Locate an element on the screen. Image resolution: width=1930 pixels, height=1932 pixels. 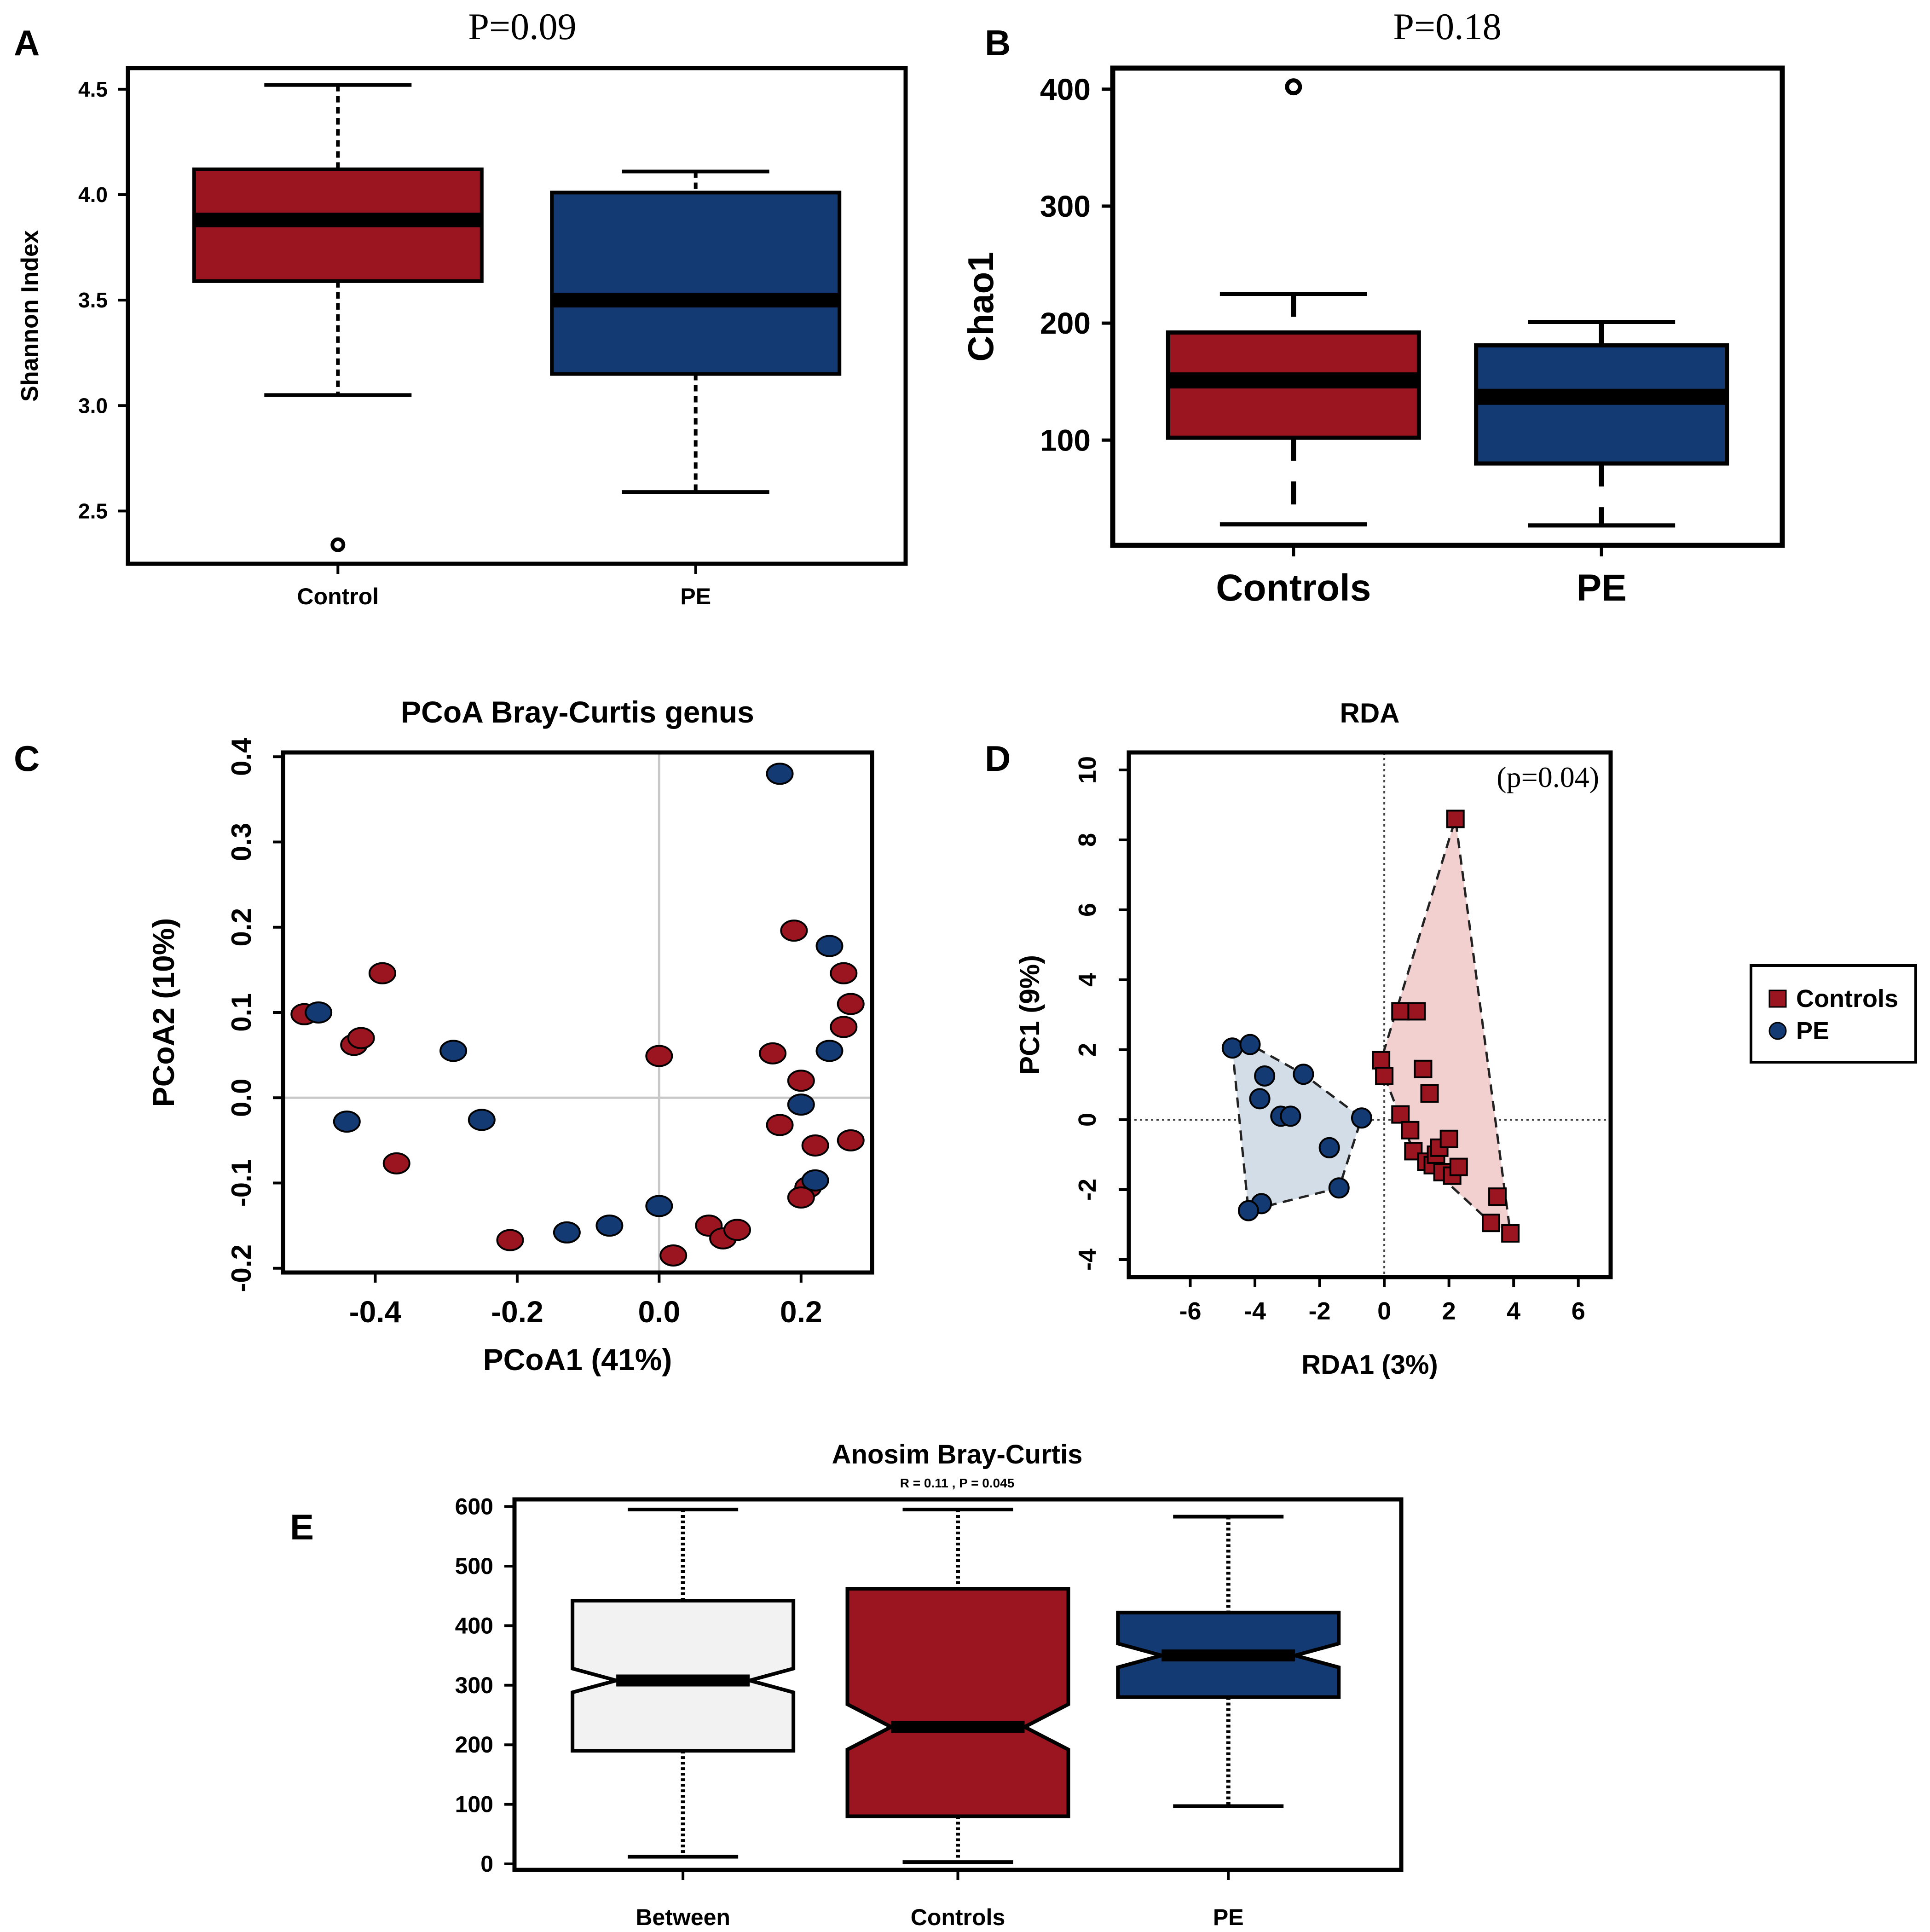
x-label-between: Between is located at coordinates (683, 1917).